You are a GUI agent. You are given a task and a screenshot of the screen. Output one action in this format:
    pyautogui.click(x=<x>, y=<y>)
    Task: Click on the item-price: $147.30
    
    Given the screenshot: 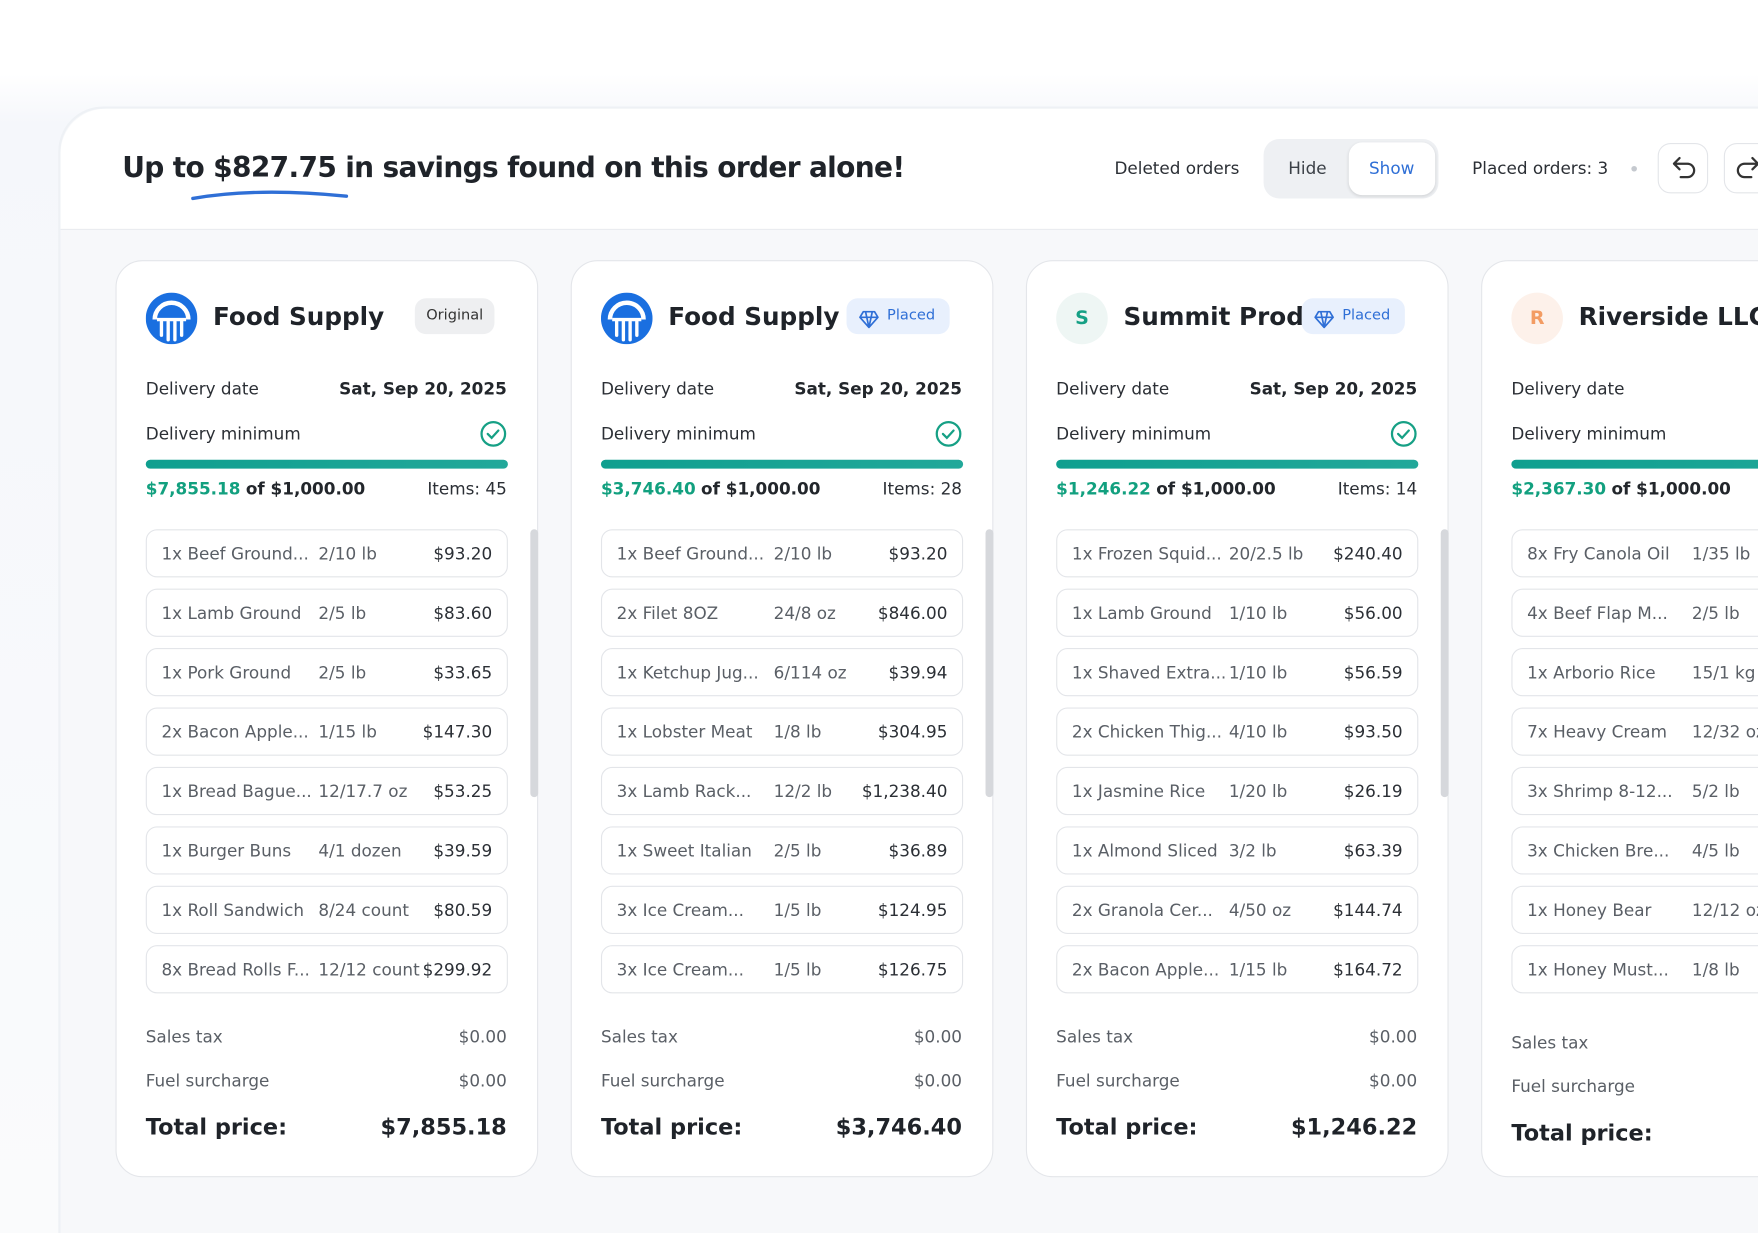 What is the action you would take?
    pyautogui.click(x=457, y=732)
    